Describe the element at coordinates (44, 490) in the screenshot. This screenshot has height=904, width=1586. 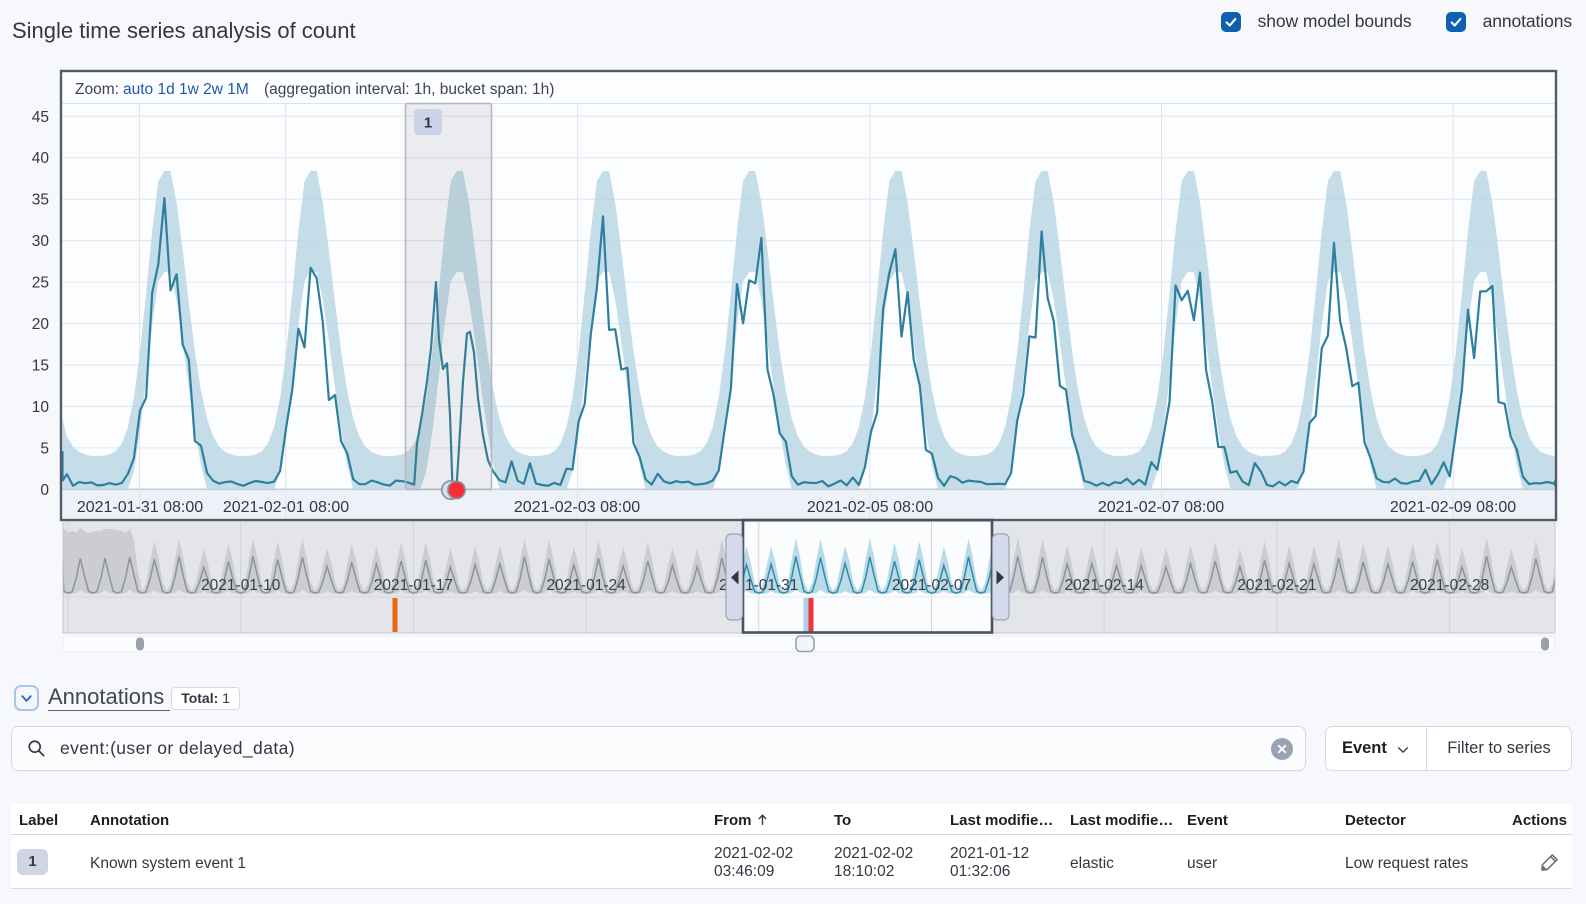
I see `svg-text: 0` at that location.